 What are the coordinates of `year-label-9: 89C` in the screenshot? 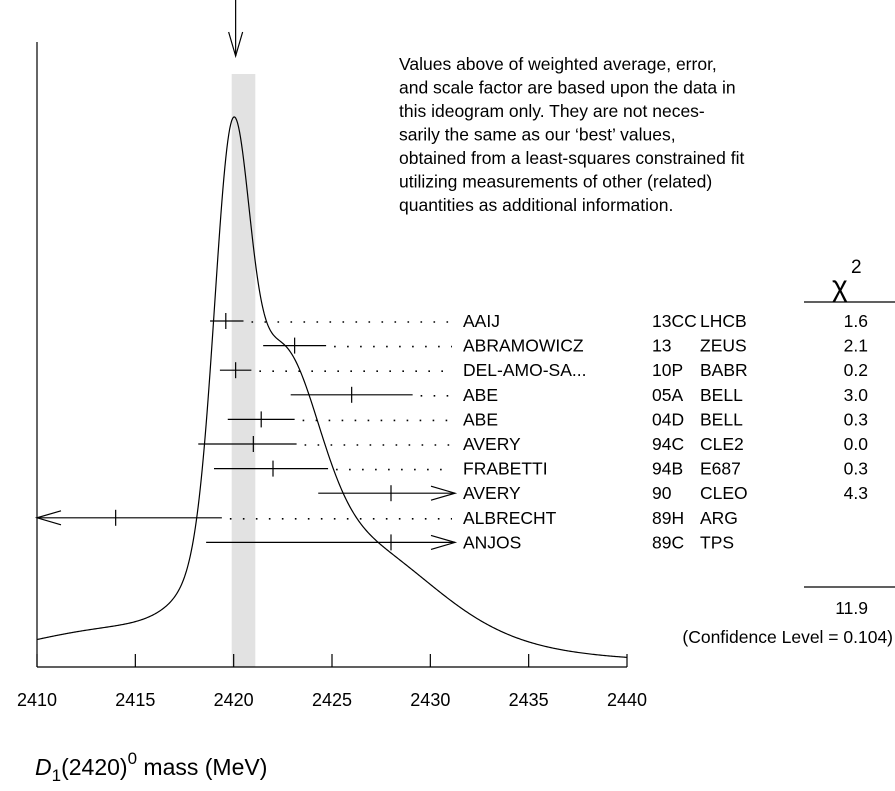 It's located at (668, 542).